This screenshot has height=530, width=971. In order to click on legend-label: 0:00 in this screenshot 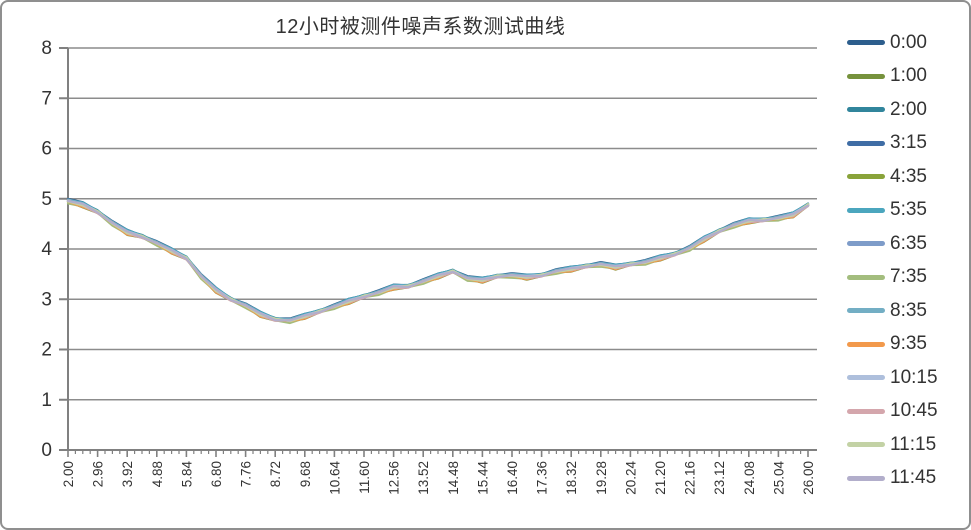, I will do `click(908, 42)`.